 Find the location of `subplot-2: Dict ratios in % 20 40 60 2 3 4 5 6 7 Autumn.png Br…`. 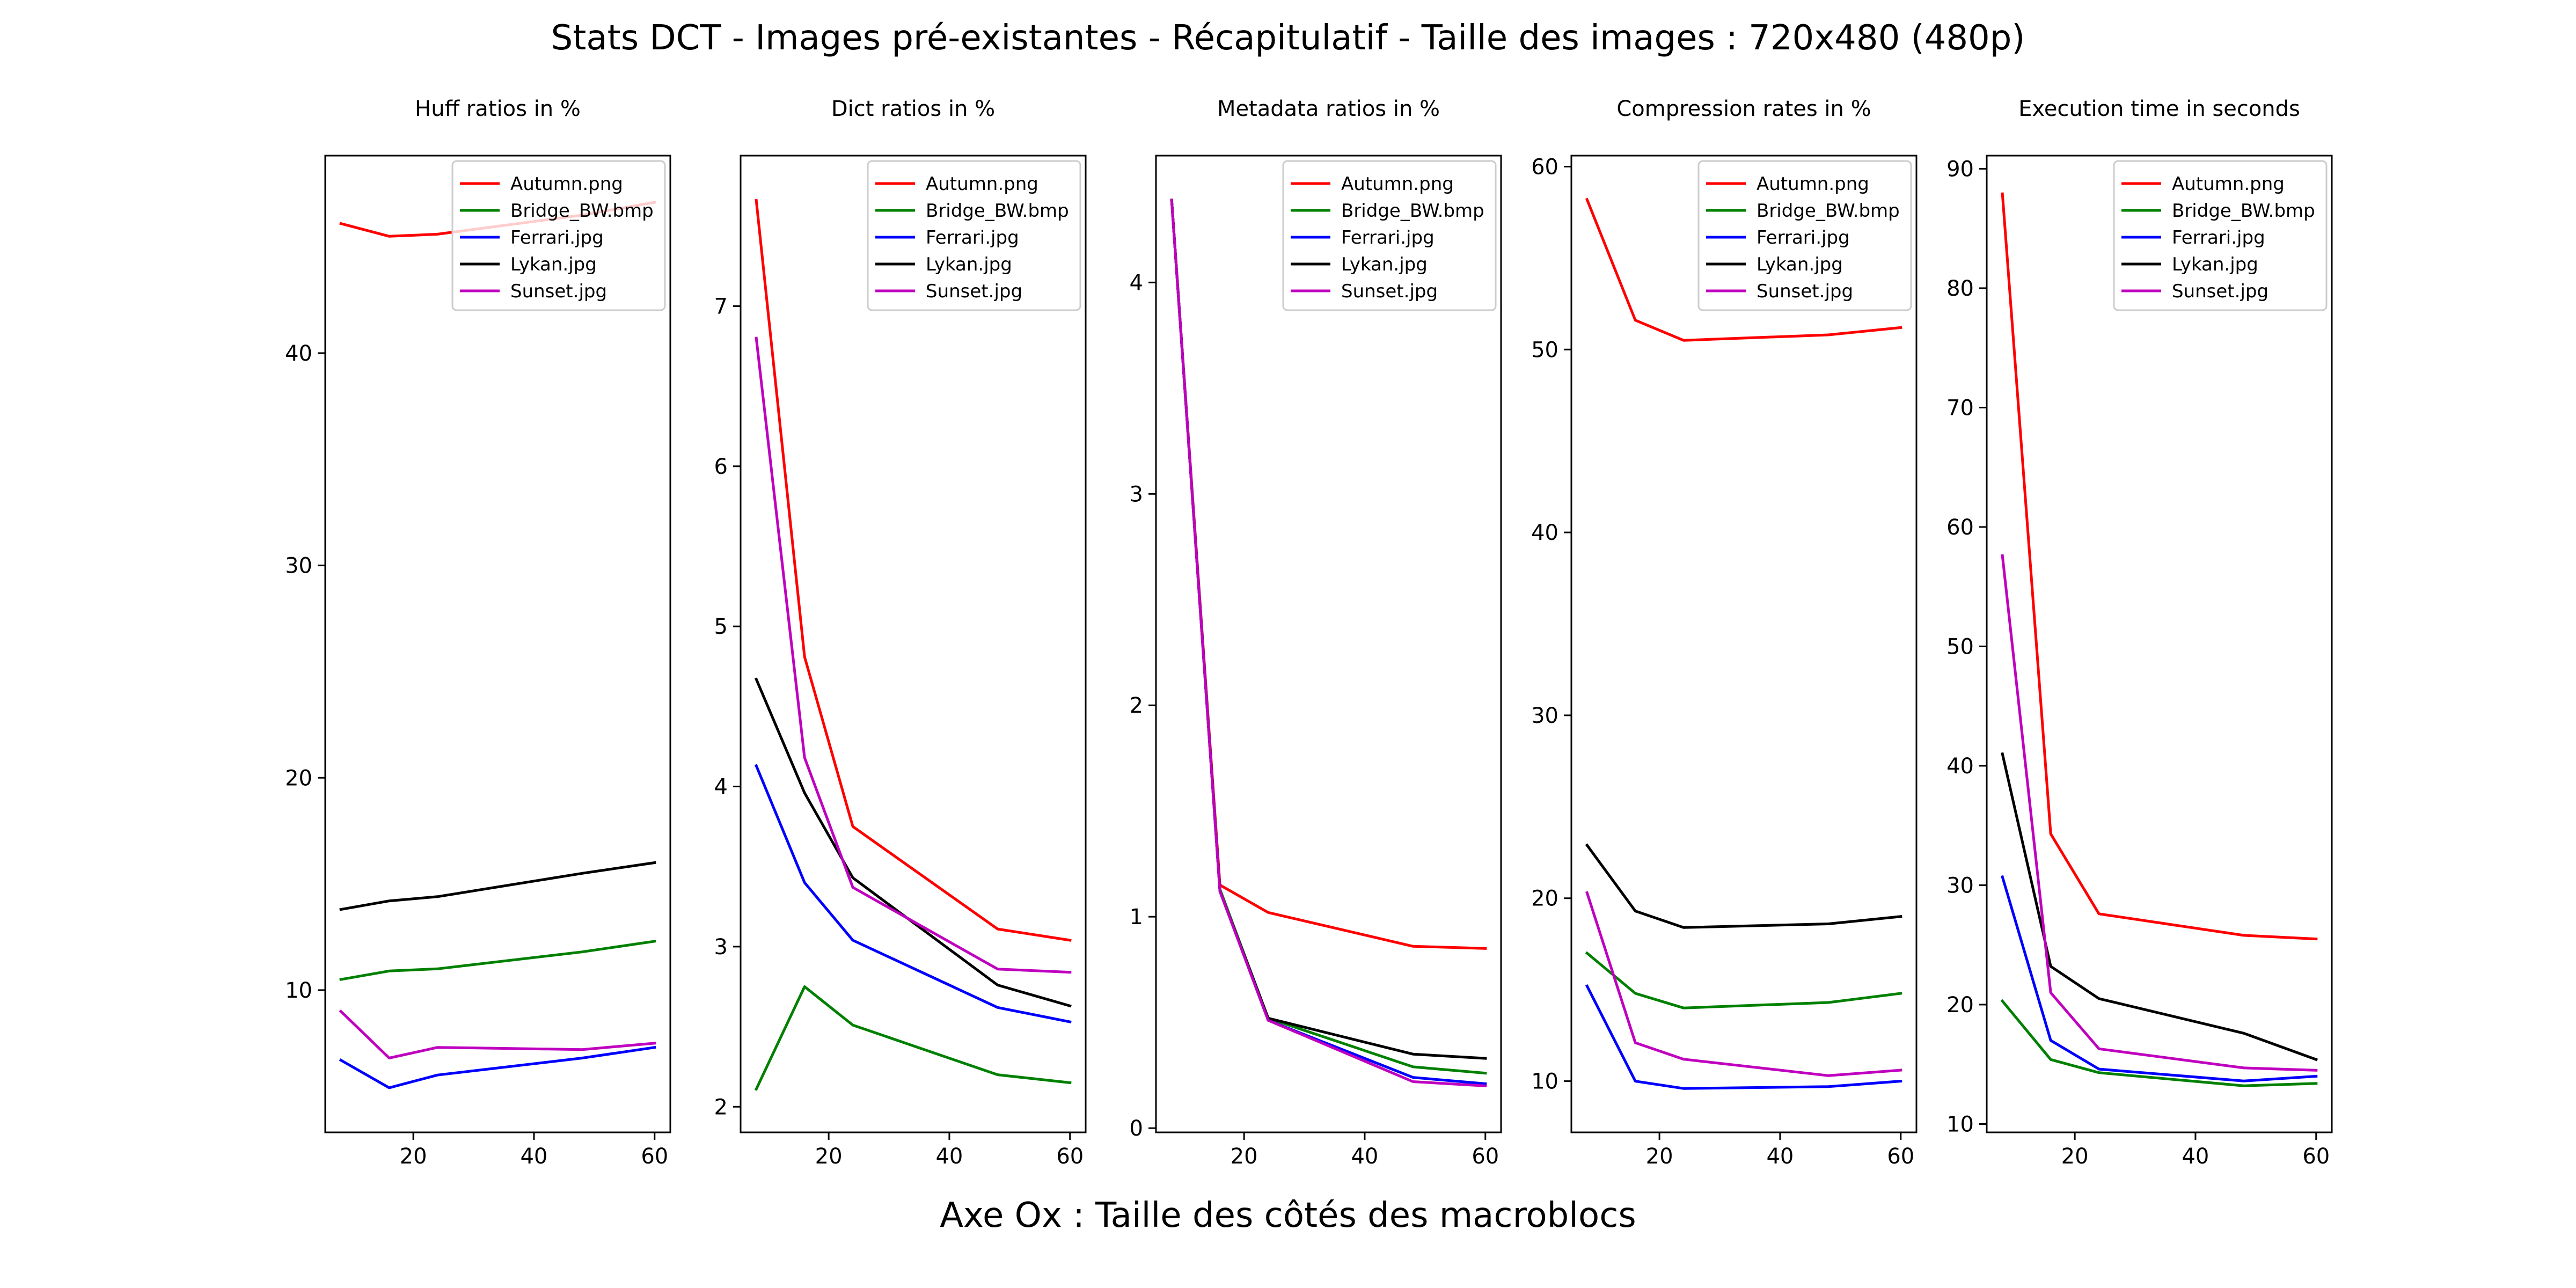

subplot-2: Dict ratios in % 20 40 60 2 3 4 5 6 7 Autumn.png Br… is located at coordinates (900, 633).